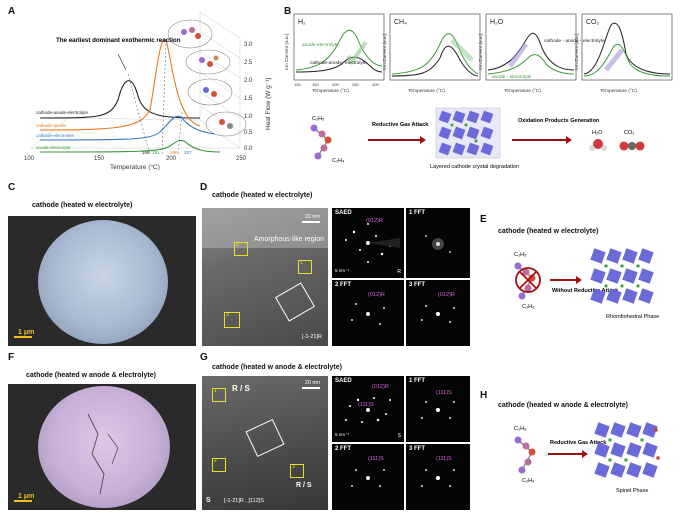  I want to click on b-gas-co2: CO₂, so click(593, 22).